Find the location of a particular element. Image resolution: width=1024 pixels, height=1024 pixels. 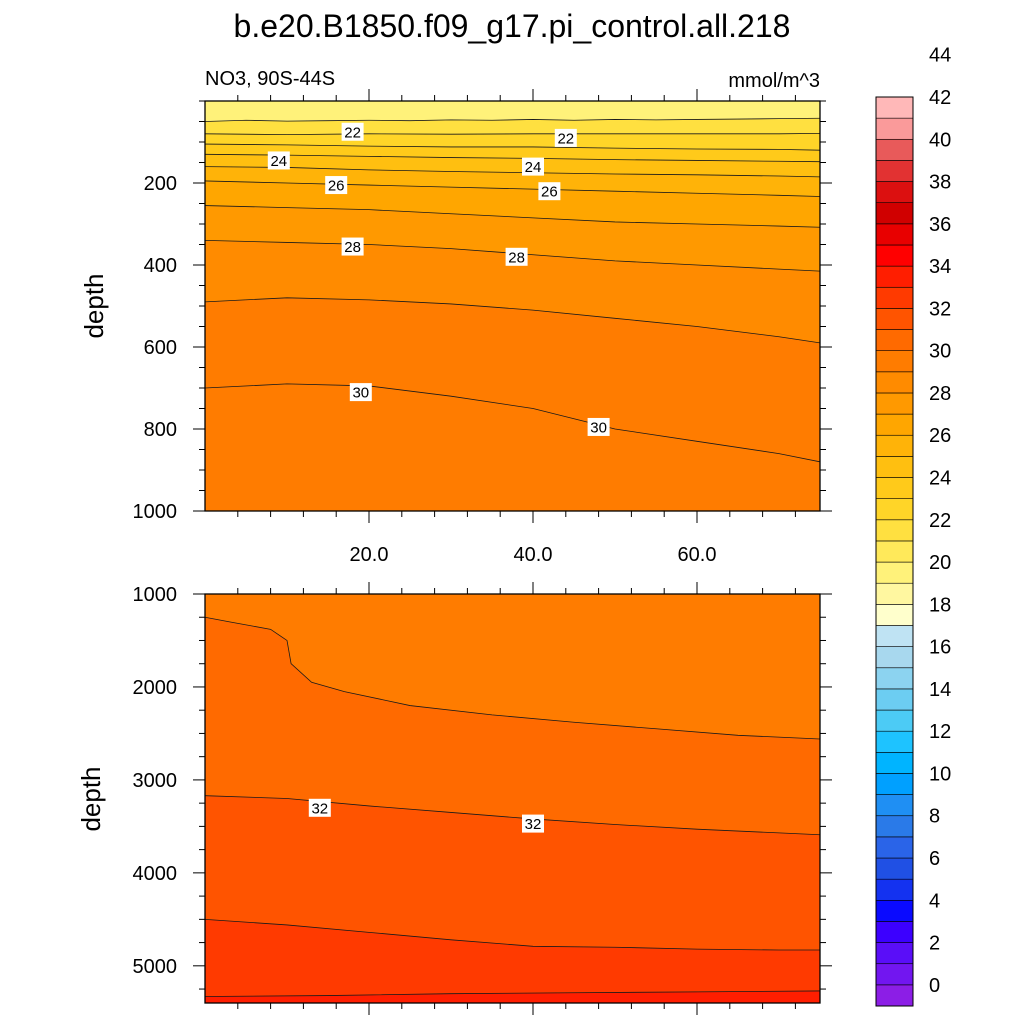

colorbar-tick-label: 20 is located at coordinates (940, 563).